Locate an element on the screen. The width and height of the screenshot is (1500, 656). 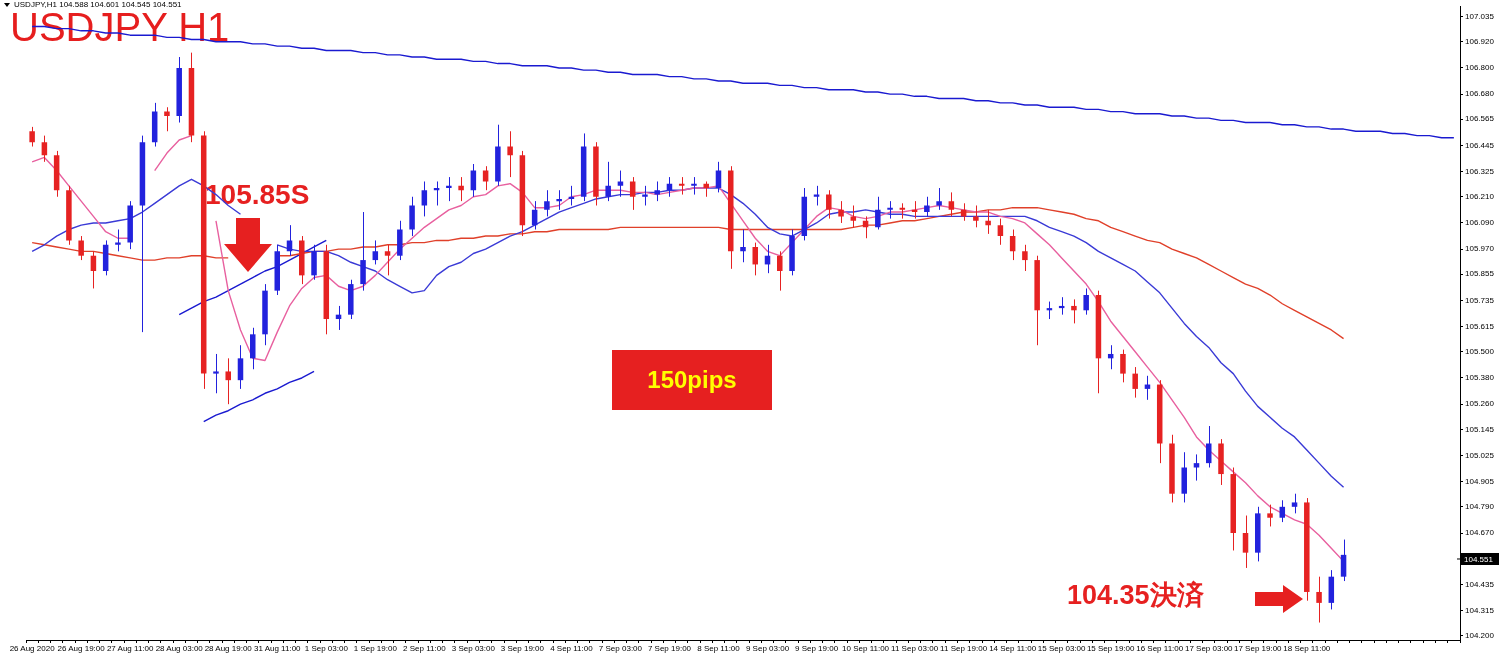
annotation: 104.35決済 is located at coordinates (1135, 595).